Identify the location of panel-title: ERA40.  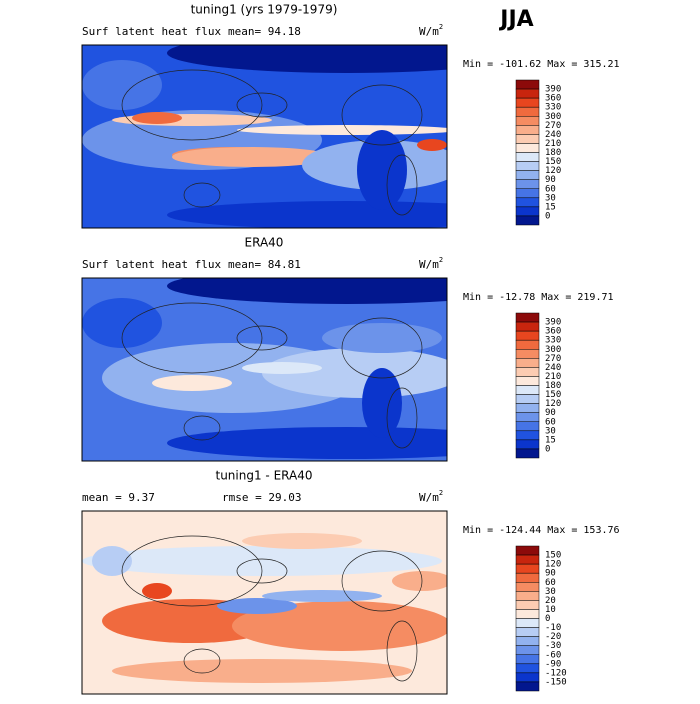
(264, 243).